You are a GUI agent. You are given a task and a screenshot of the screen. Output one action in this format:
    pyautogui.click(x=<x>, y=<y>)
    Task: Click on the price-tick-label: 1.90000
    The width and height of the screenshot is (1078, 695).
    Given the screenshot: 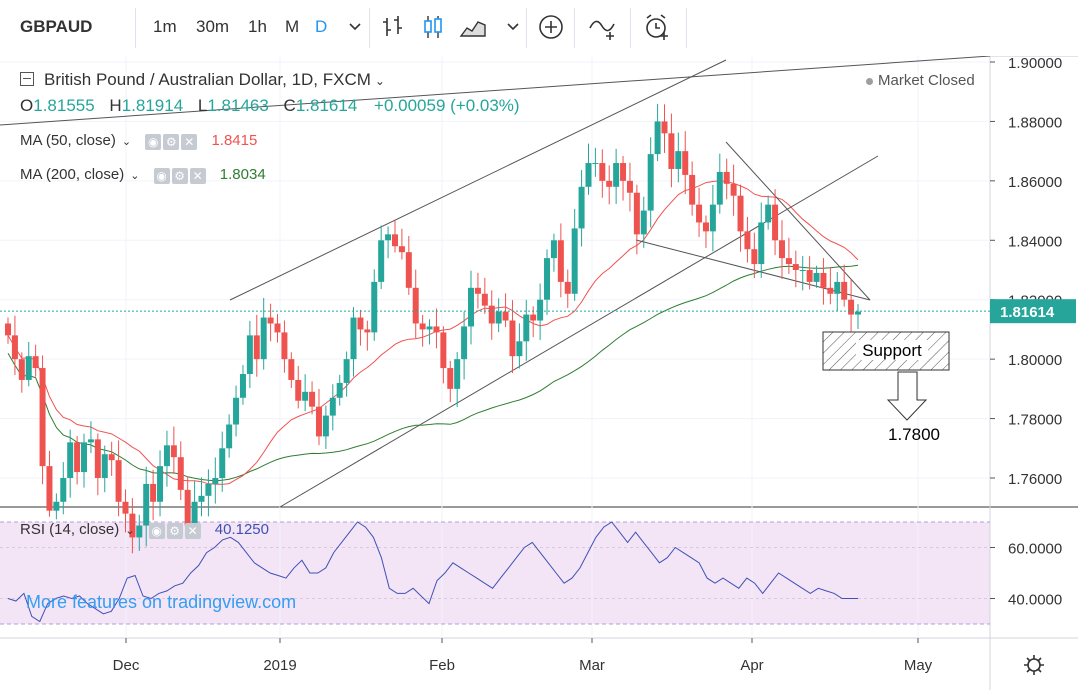 What is the action you would take?
    pyautogui.click(x=1035, y=64)
    